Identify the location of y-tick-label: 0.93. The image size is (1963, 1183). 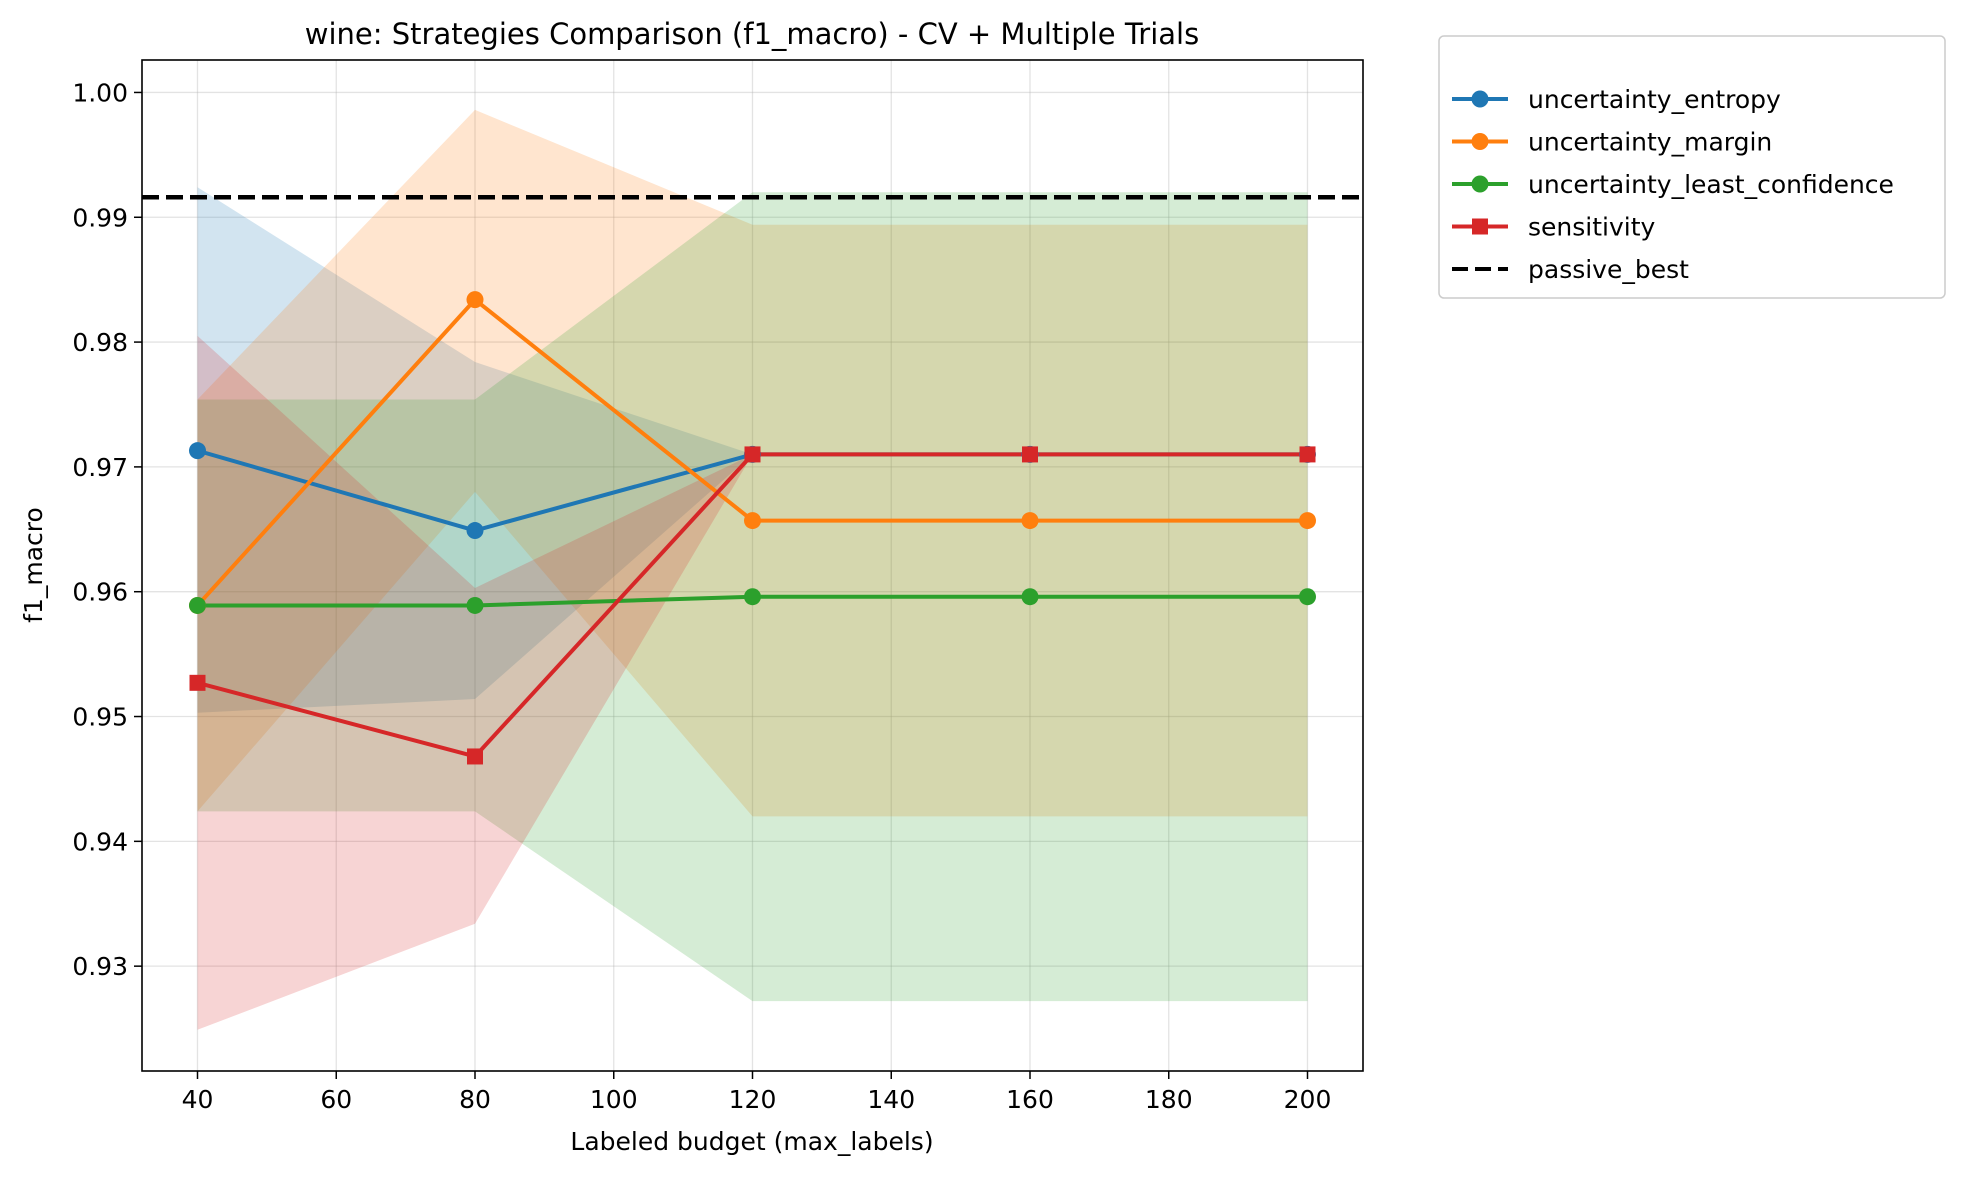
(100, 966).